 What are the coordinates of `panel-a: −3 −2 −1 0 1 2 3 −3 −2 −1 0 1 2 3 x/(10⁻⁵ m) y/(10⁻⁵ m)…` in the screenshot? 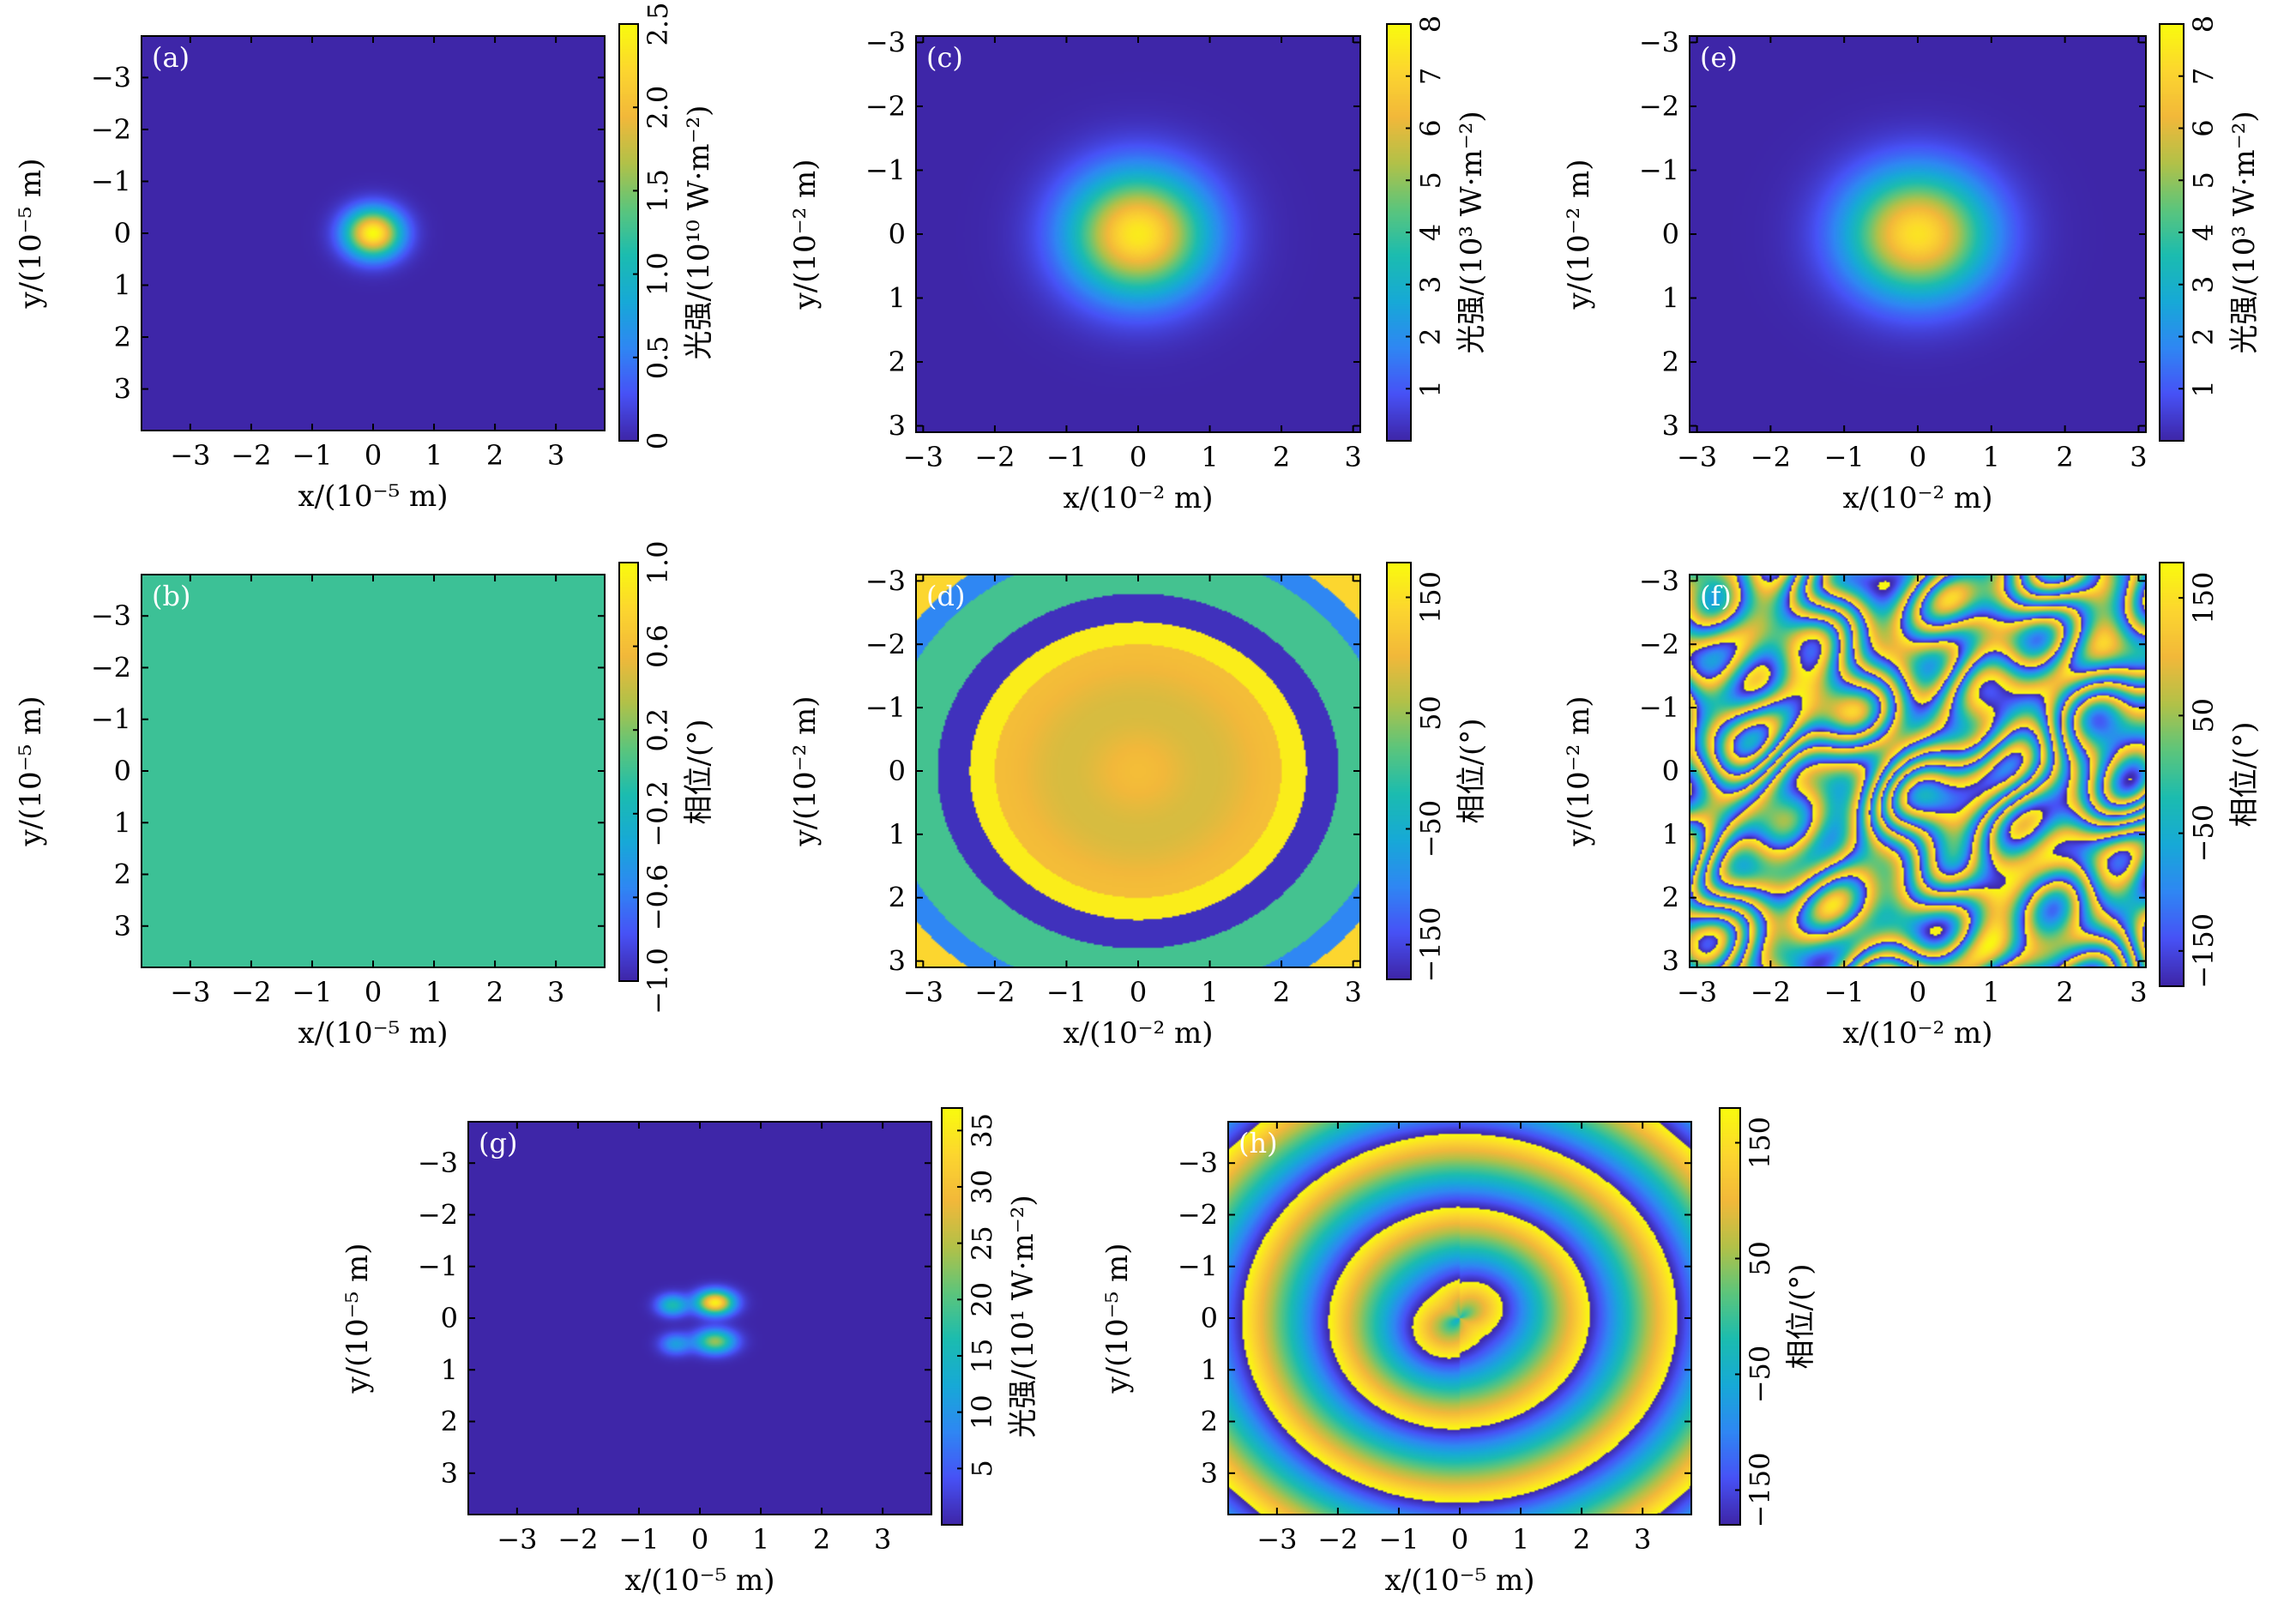 It's located at (365, 258).